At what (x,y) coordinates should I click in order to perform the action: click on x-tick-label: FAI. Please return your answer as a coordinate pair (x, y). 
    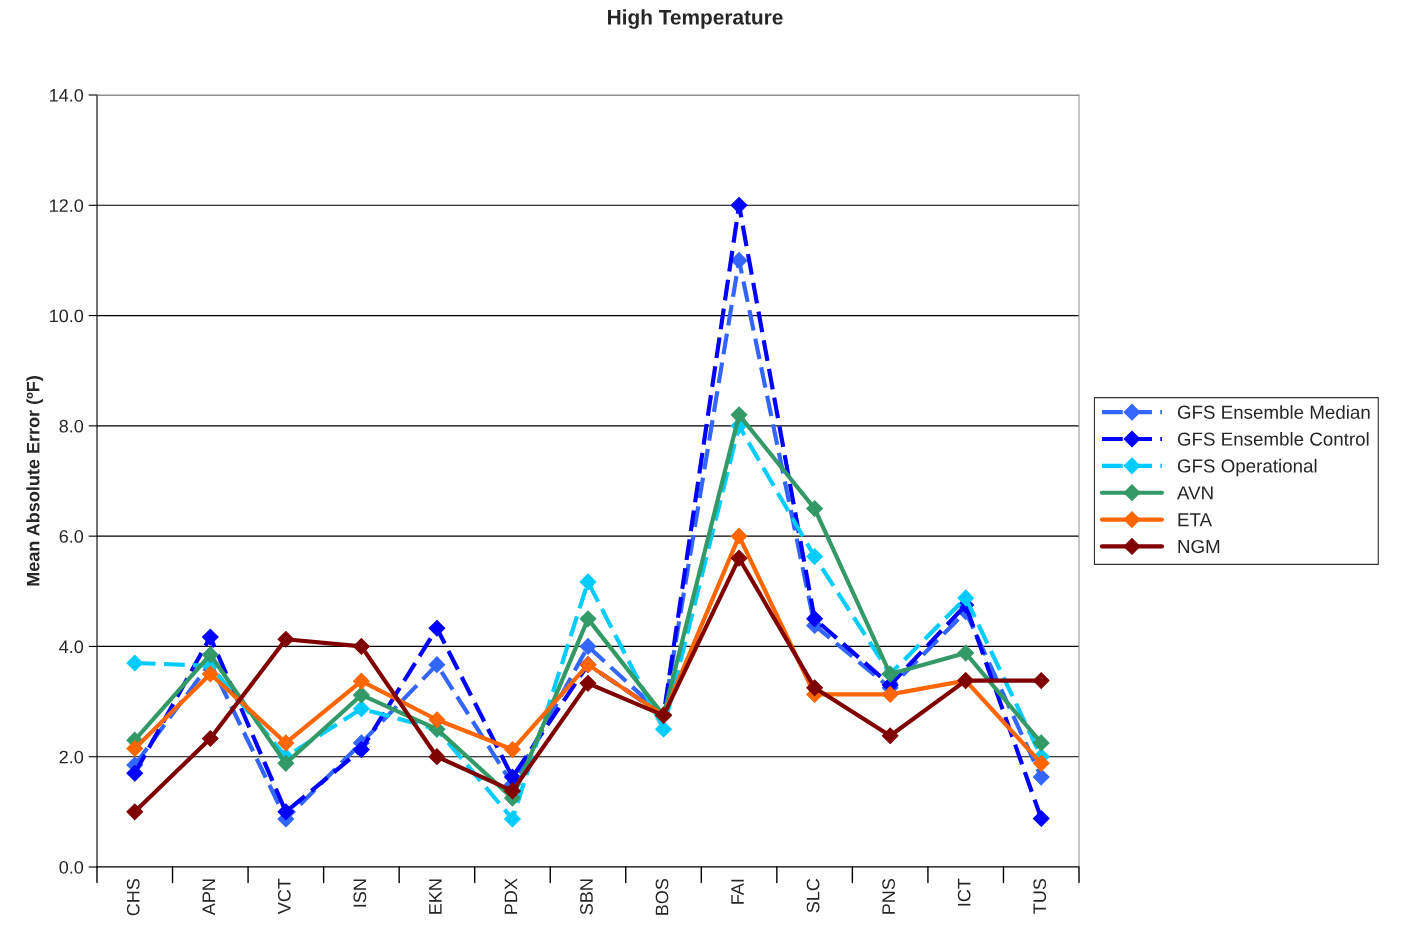
    Looking at the image, I should click on (737, 891).